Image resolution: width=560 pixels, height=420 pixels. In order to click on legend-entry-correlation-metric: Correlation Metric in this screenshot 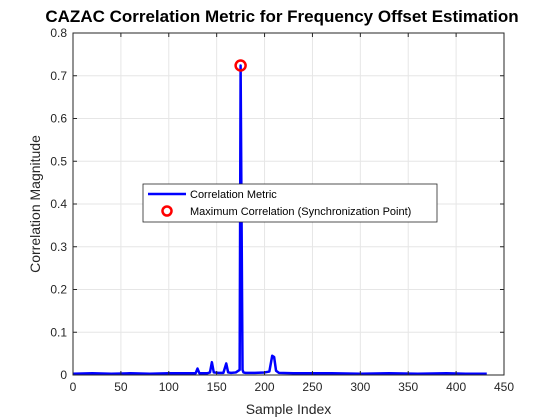, I will do `click(233, 195)`.